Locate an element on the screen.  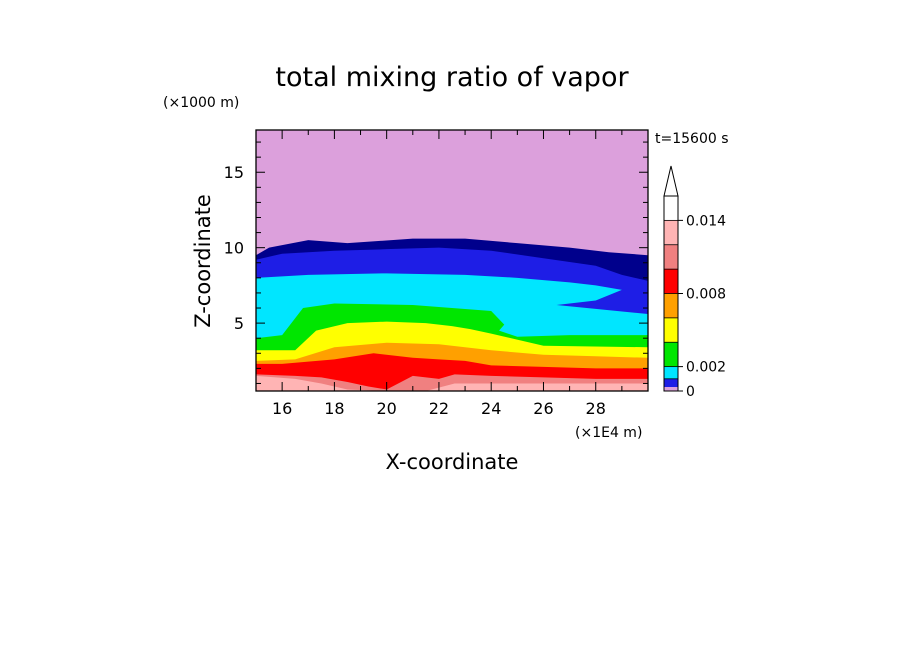
y-axis-unit: (×1000 m) is located at coordinates (201, 103).